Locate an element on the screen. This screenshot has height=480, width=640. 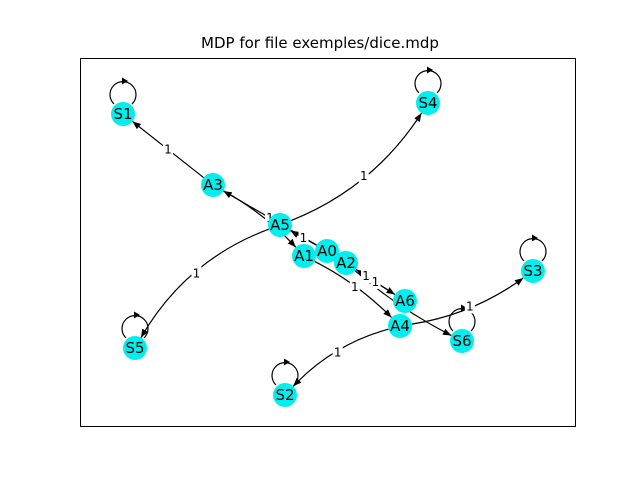
edge-label-A4-S3: 1 is located at coordinates (470, 306).